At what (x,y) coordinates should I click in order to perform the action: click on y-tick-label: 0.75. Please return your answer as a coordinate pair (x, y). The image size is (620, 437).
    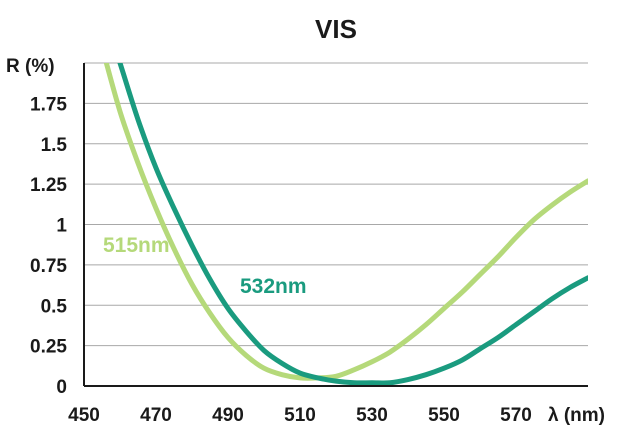
    Looking at the image, I should click on (48, 266).